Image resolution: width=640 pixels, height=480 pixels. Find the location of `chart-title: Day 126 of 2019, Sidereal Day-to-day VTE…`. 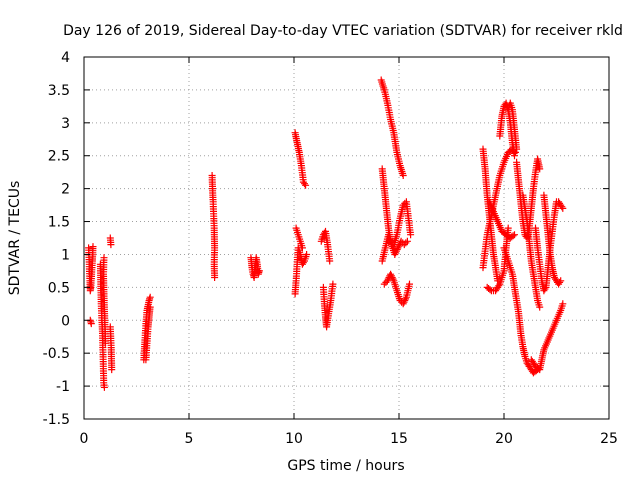

chart-title: Day 126 of 2019, Sidereal Day-to-day VTE… is located at coordinates (343, 31).